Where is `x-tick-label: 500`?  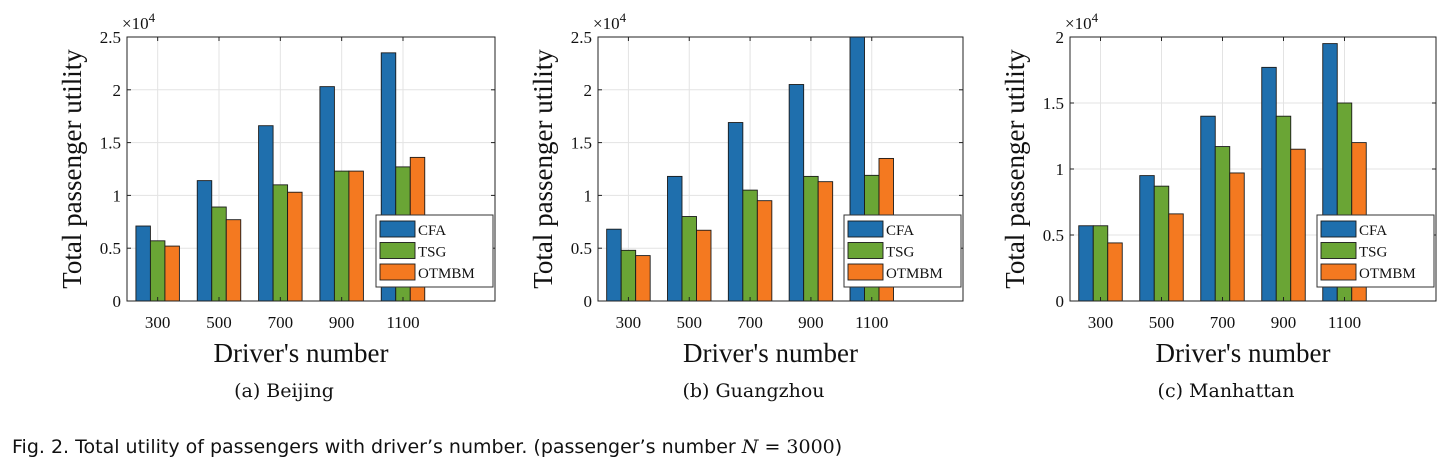
x-tick-label: 500 is located at coordinates (690, 322).